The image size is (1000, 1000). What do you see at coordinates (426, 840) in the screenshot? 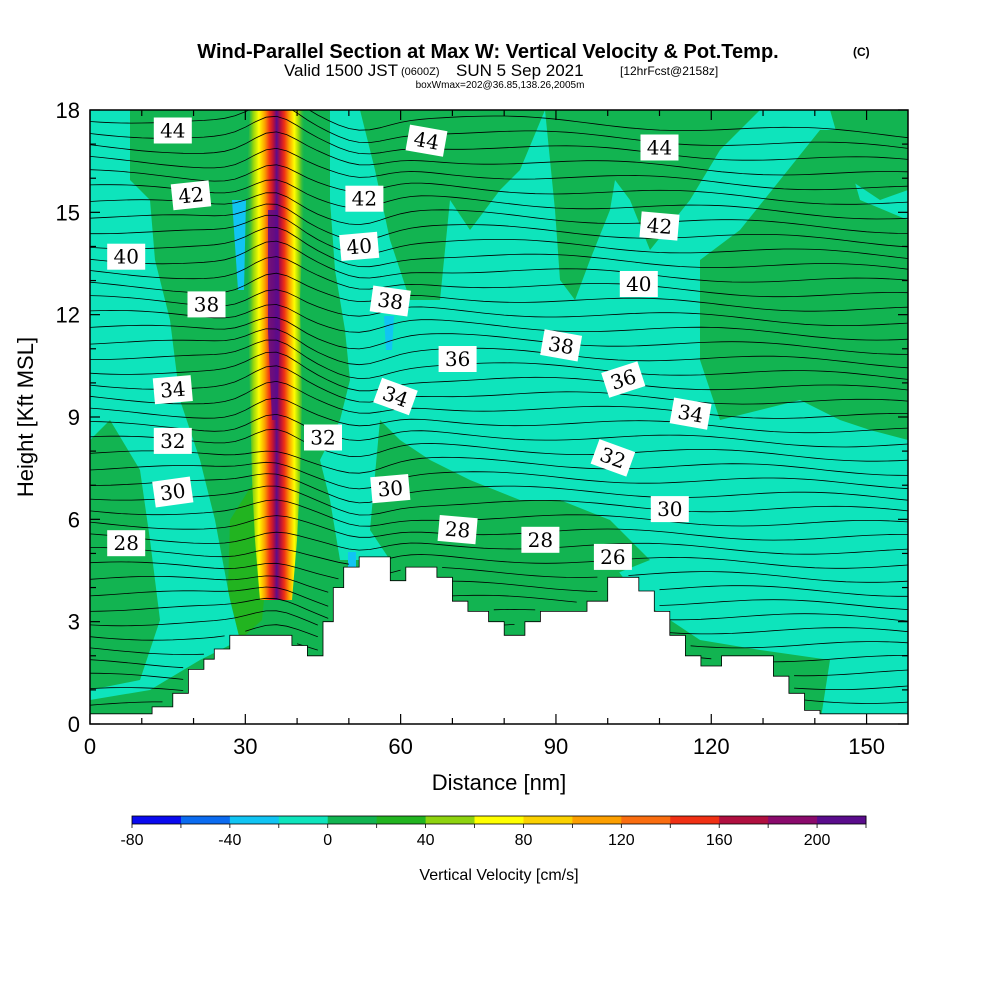
I see `colorbar-tick-label: 40` at bounding box center [426, 840].